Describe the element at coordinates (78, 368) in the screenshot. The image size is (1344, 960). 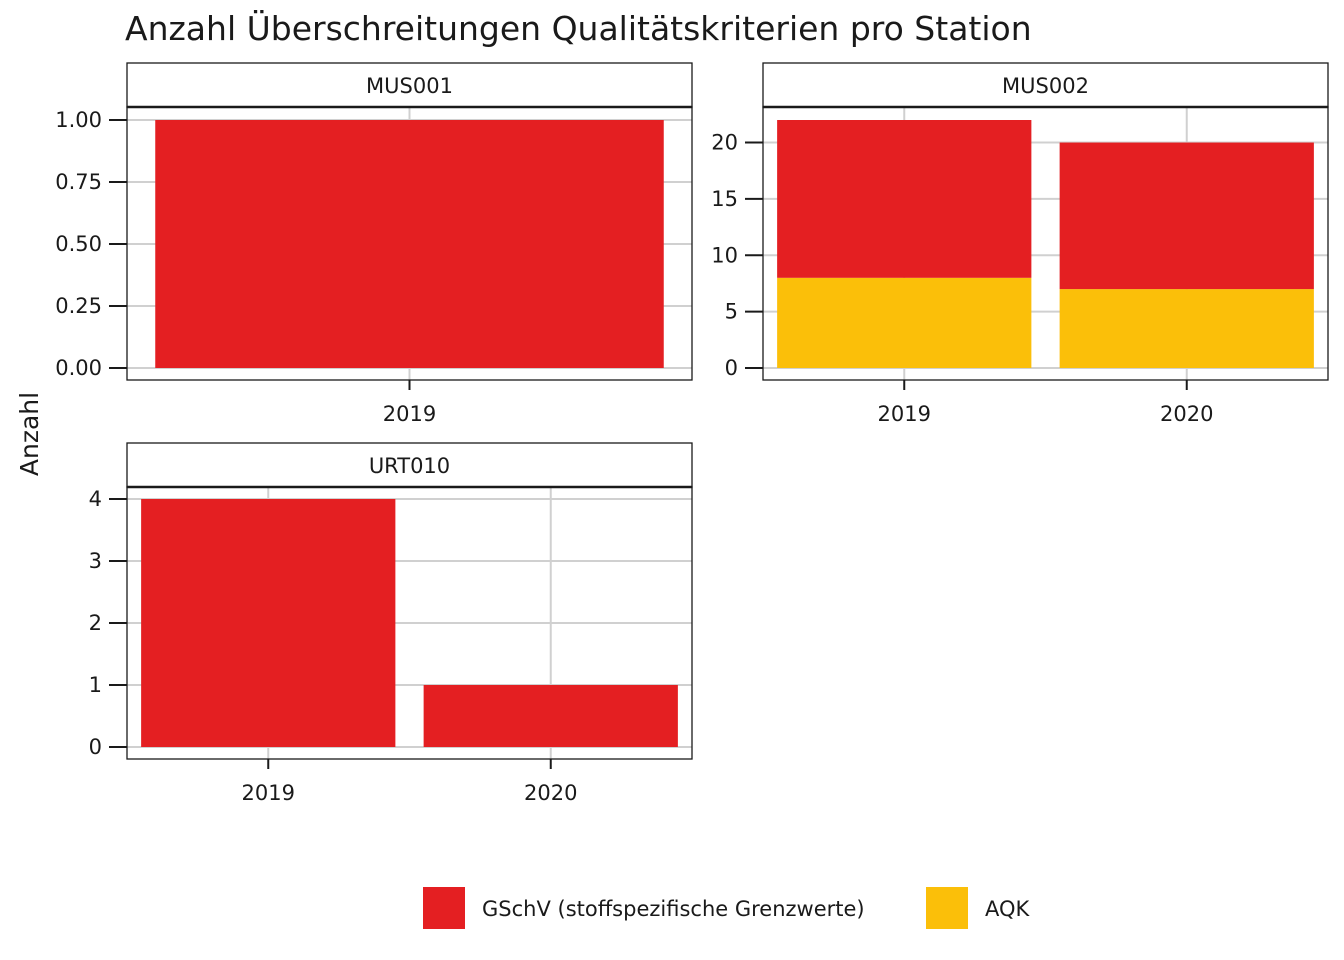
I see `y-tick-label: 0.00` at that location.